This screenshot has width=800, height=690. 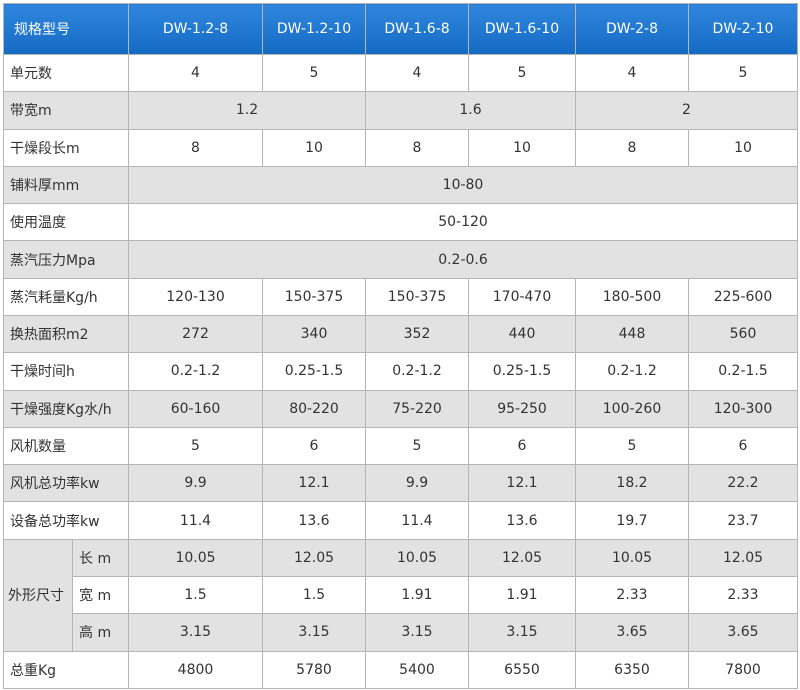 I want to click on value-cell: 2.33, so click(x=743, y=595).